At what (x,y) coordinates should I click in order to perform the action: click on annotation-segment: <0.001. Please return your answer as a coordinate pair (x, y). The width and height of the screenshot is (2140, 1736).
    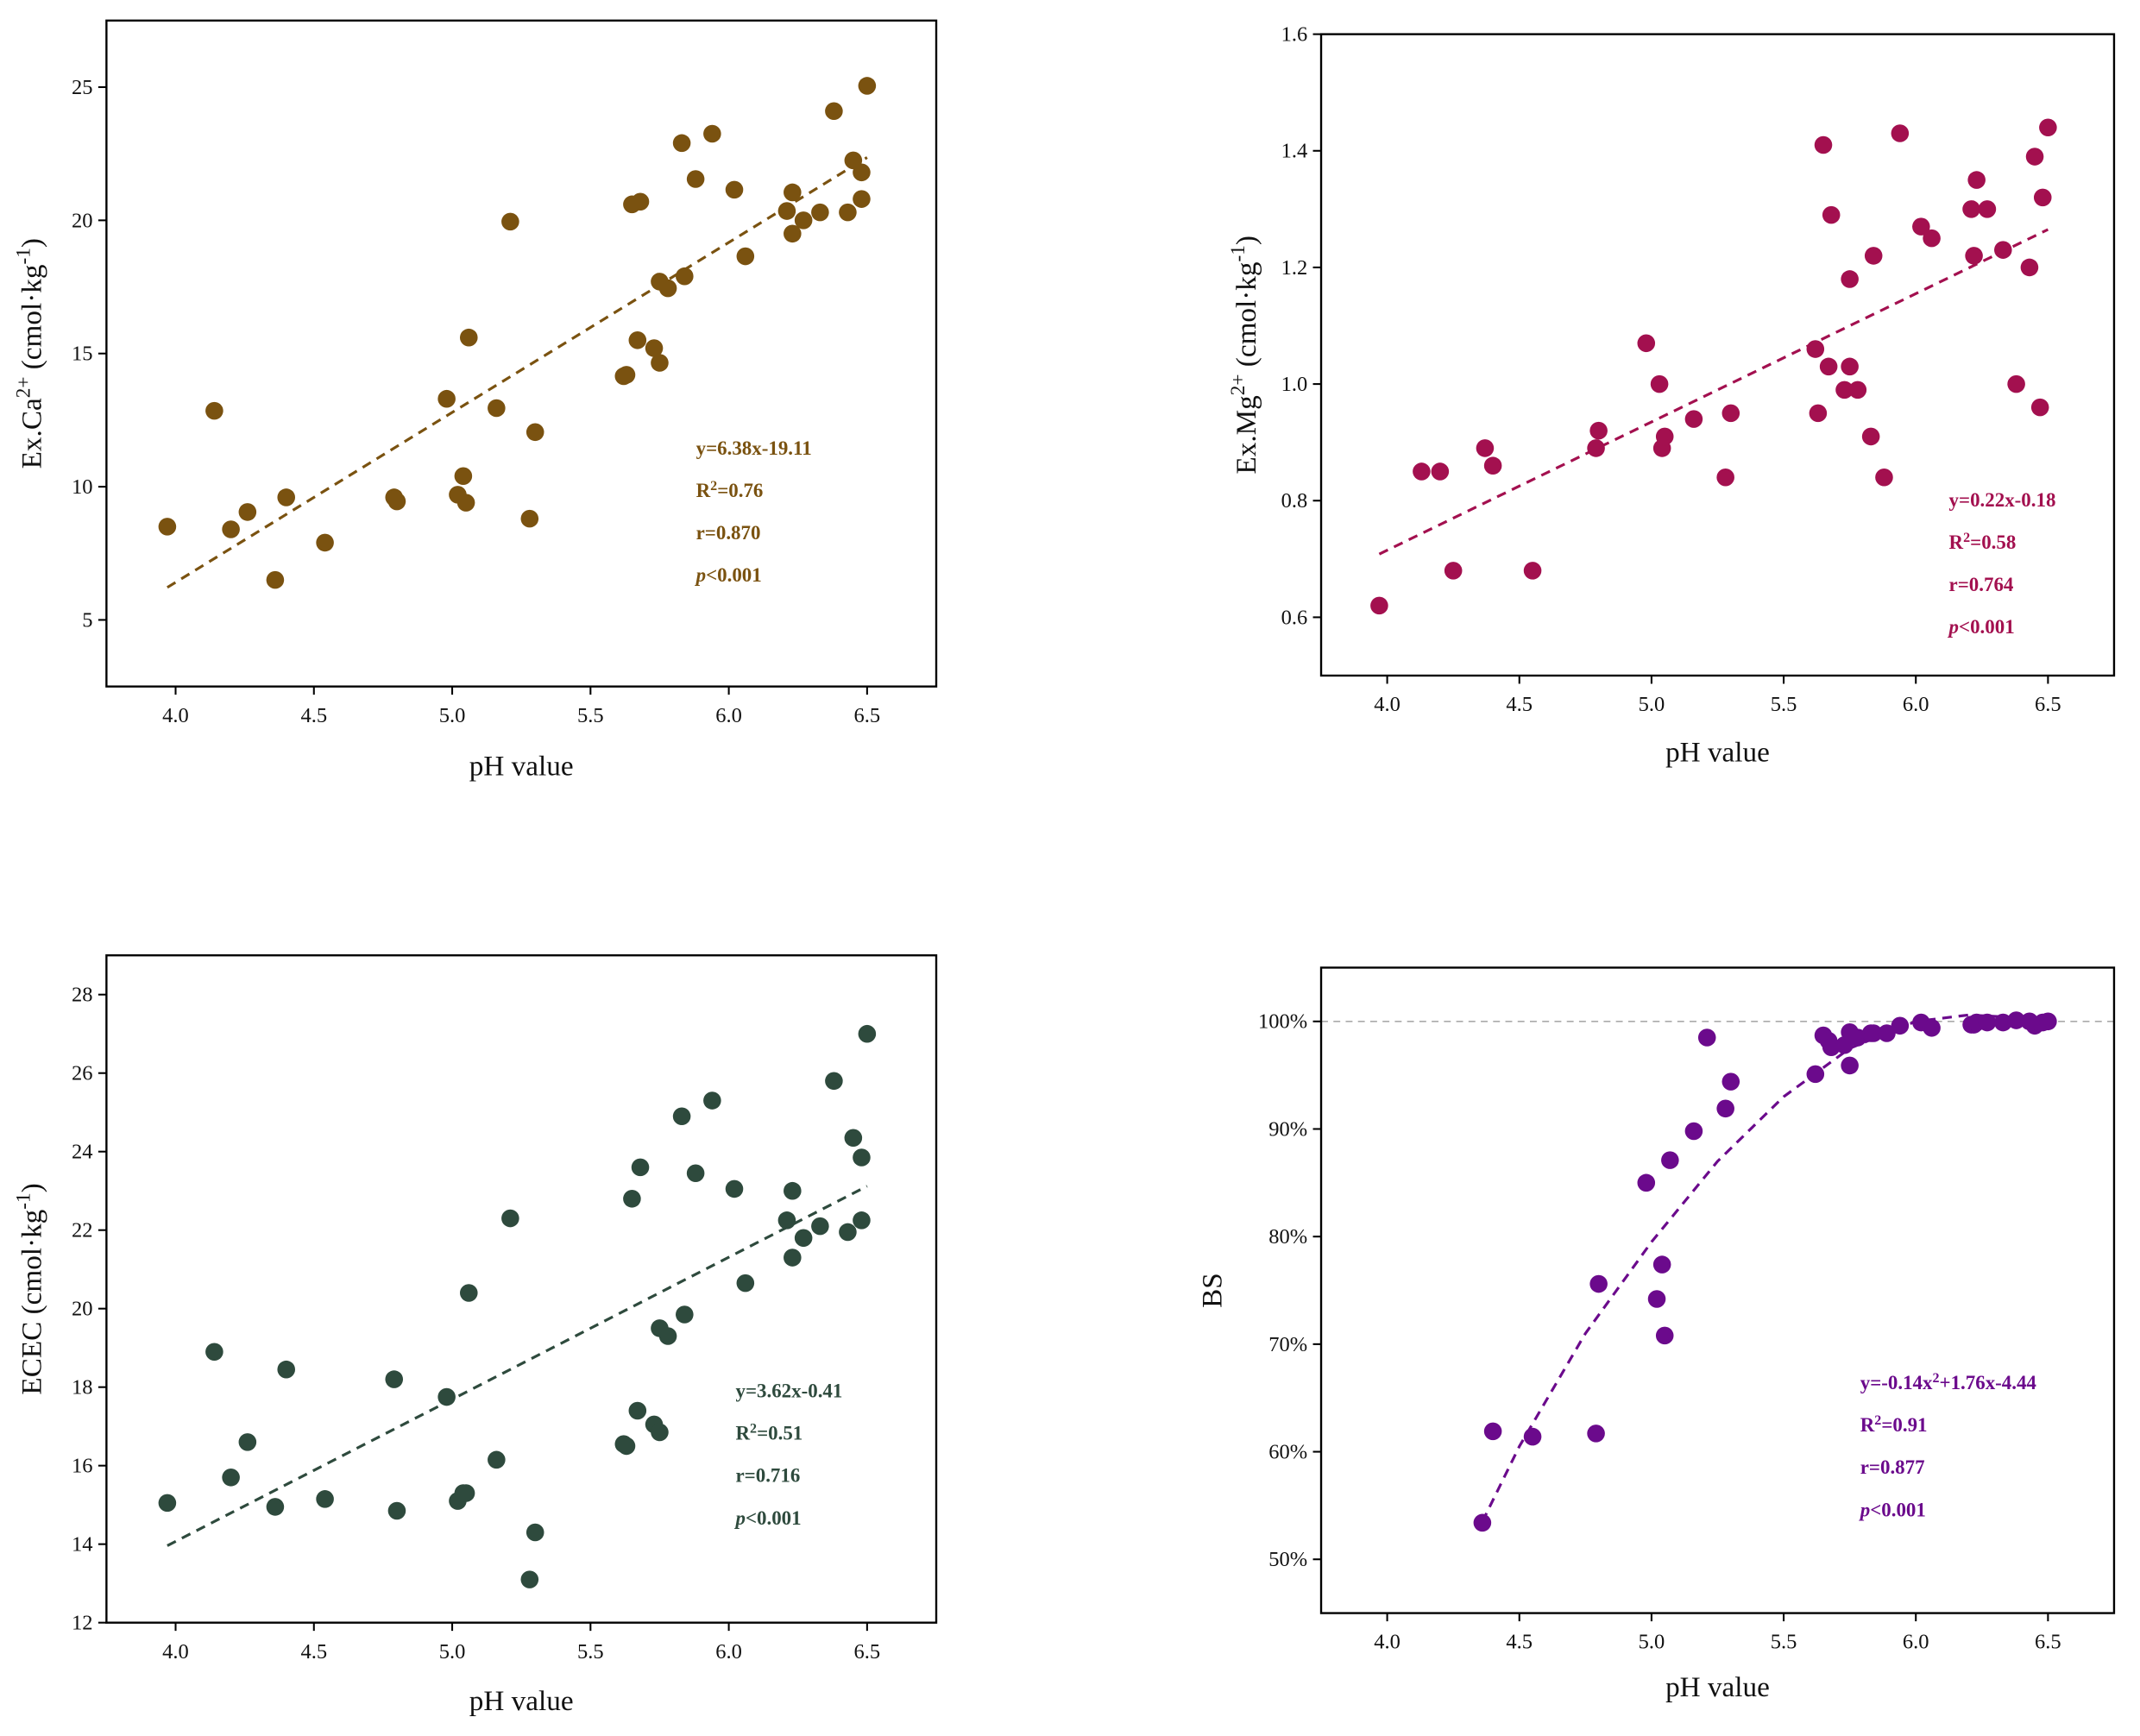
    Looking at the image, I should click on (1987, 627).